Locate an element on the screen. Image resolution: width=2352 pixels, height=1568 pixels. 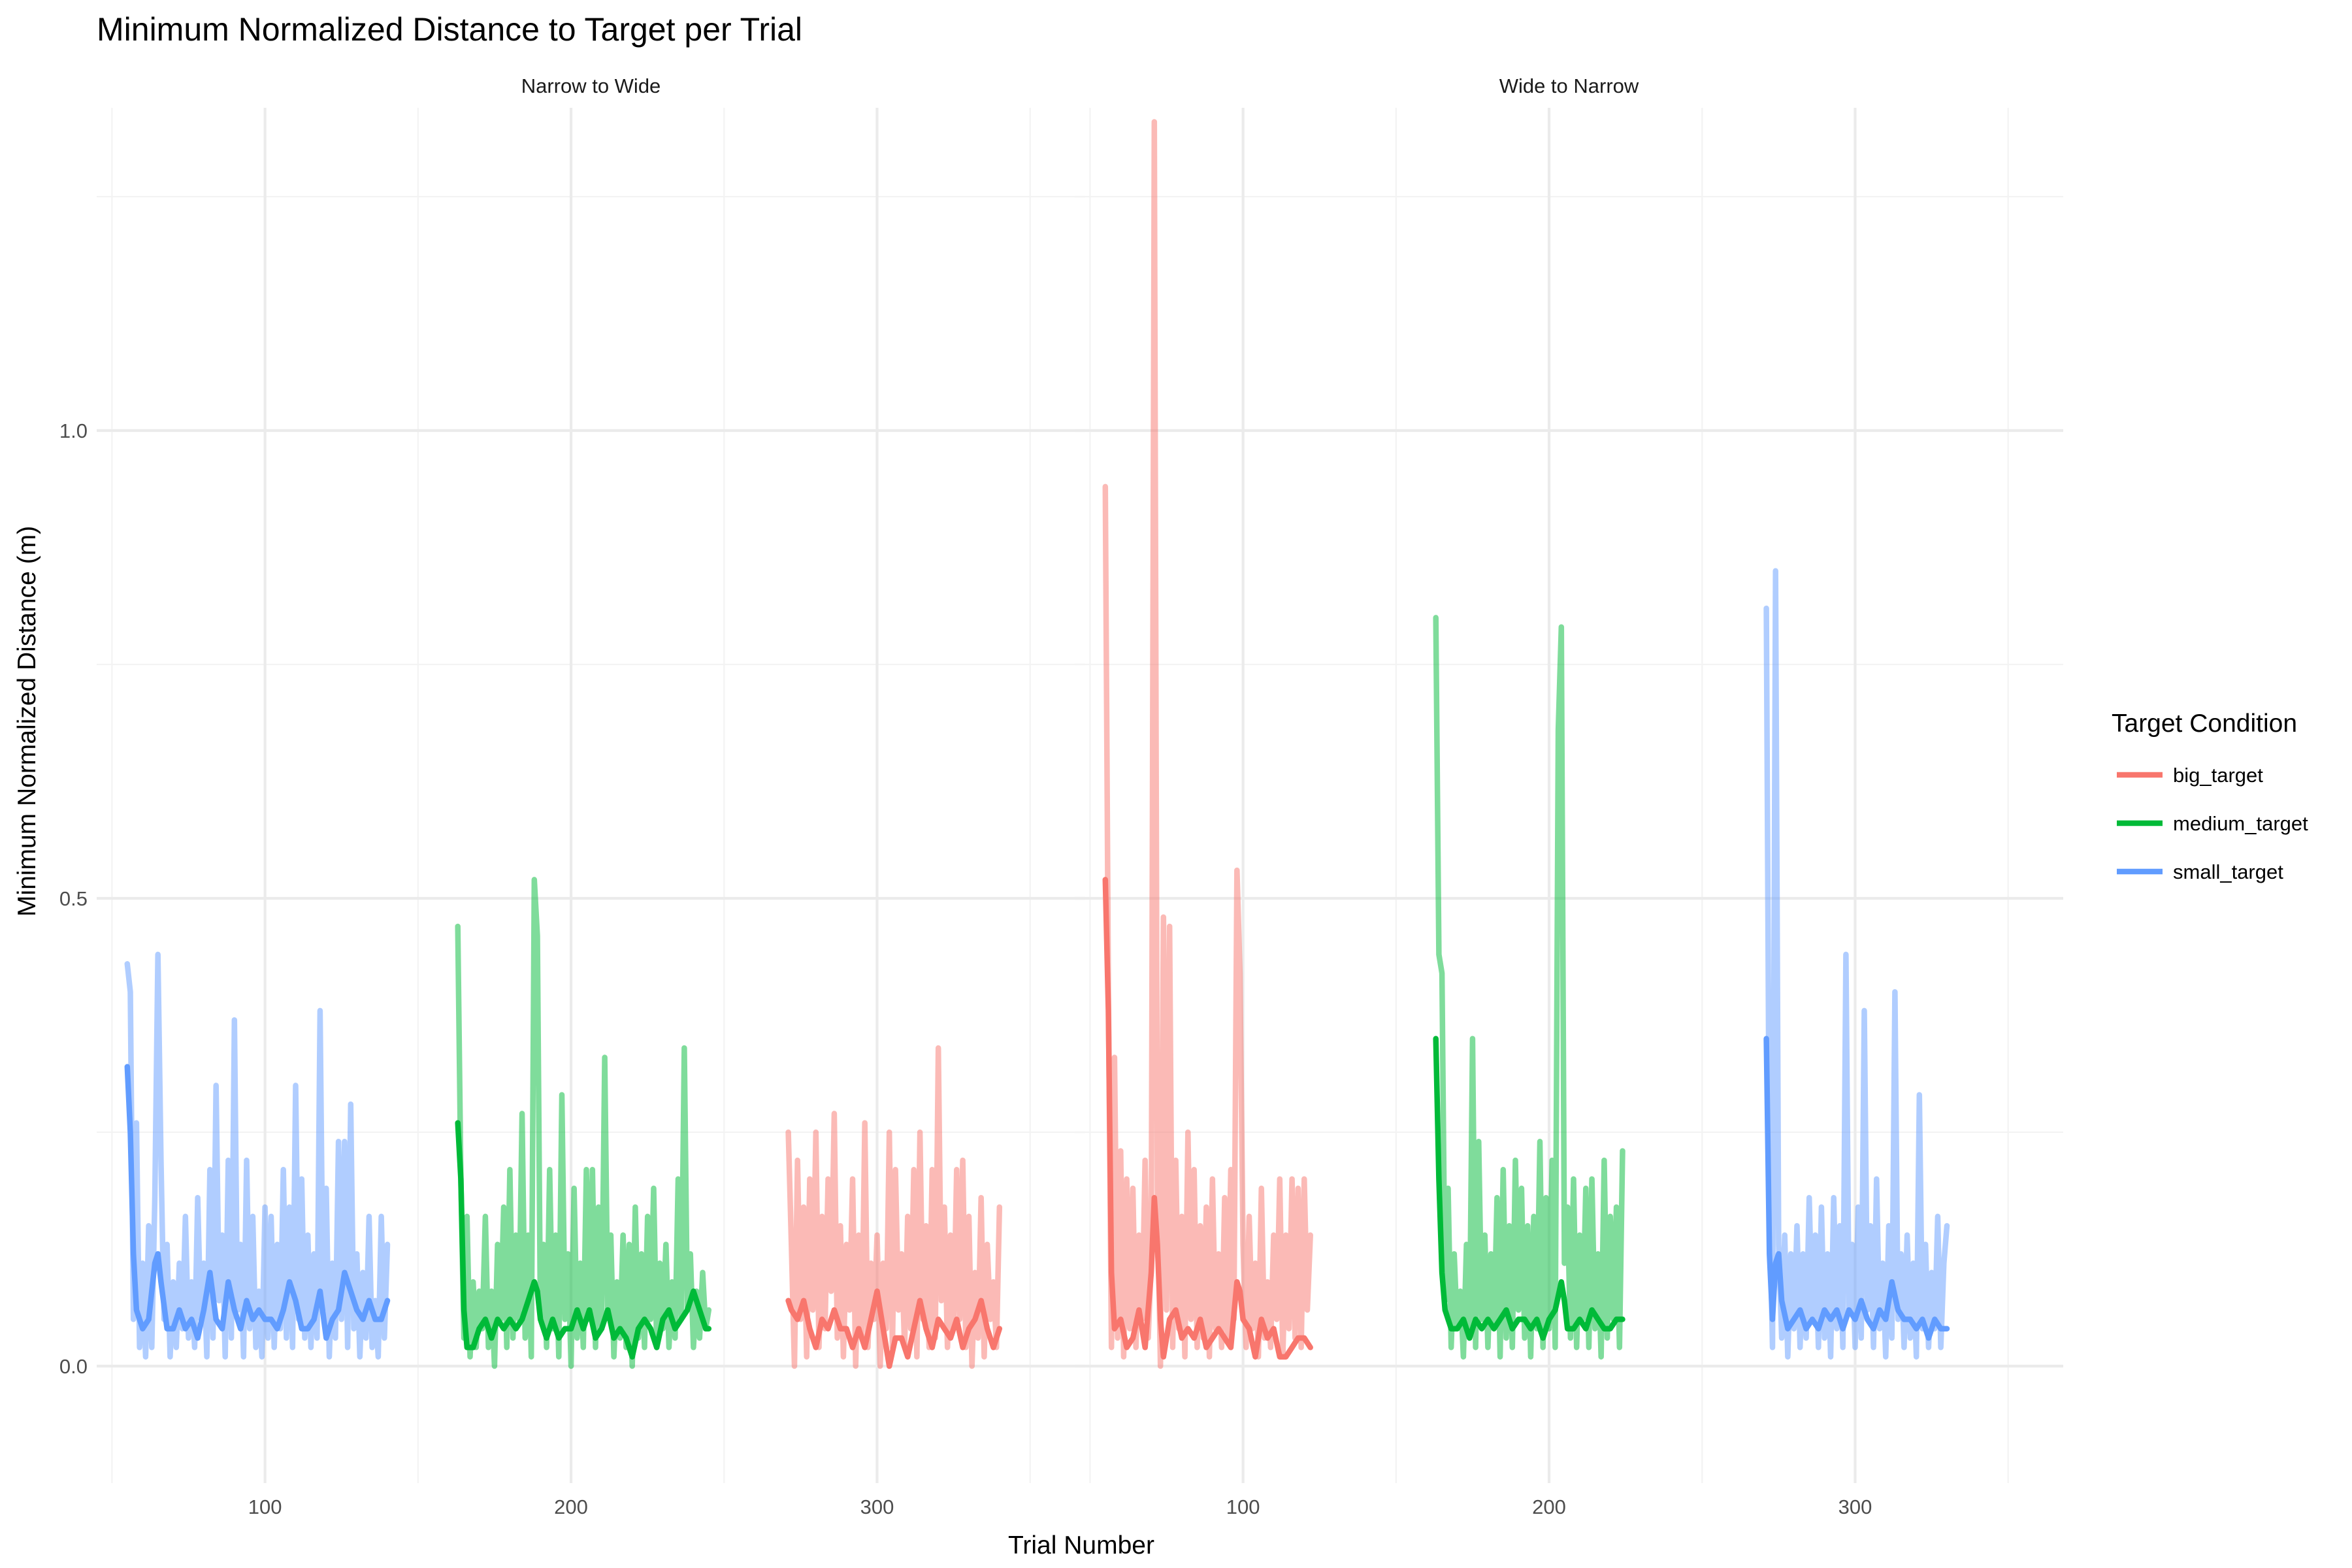
legend-label-small_target: small_target is located at coordinates (2228, 871).